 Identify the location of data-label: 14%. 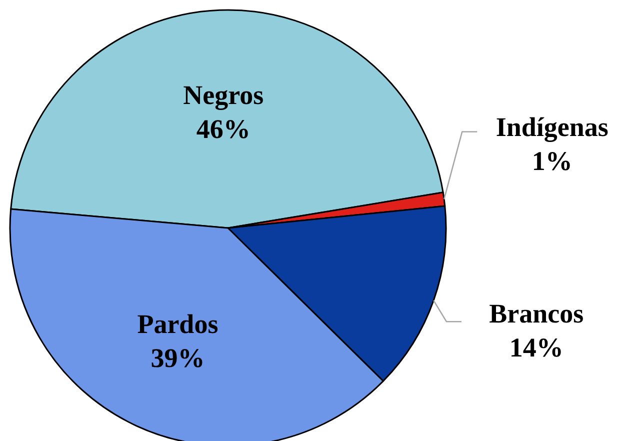
(536, 347).